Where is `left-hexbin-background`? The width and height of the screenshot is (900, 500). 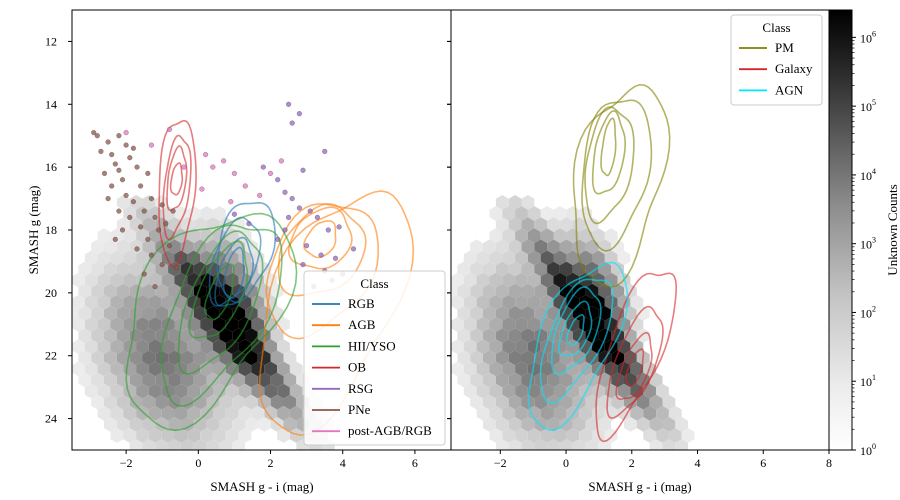 left-hexbin-background is located at coordinates (203, 322).